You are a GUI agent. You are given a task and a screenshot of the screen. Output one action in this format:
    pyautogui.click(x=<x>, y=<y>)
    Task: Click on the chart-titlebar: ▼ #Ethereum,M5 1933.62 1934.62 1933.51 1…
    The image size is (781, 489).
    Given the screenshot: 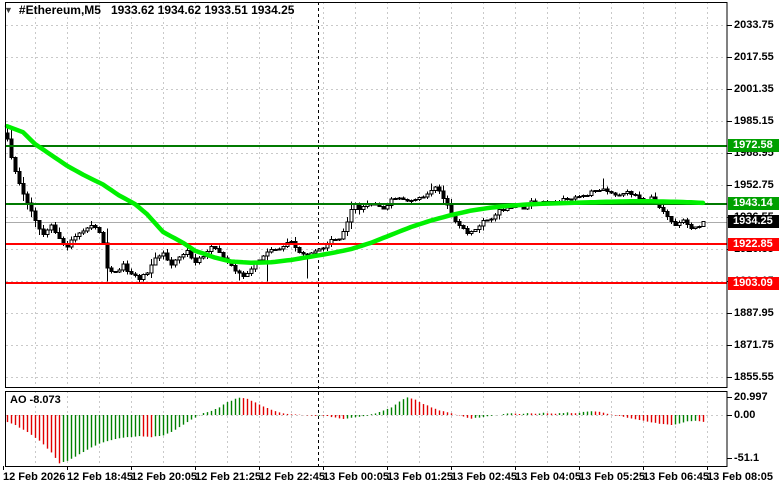 What is the action you would take?
    pyautogui.click(x=149, y=10)
    